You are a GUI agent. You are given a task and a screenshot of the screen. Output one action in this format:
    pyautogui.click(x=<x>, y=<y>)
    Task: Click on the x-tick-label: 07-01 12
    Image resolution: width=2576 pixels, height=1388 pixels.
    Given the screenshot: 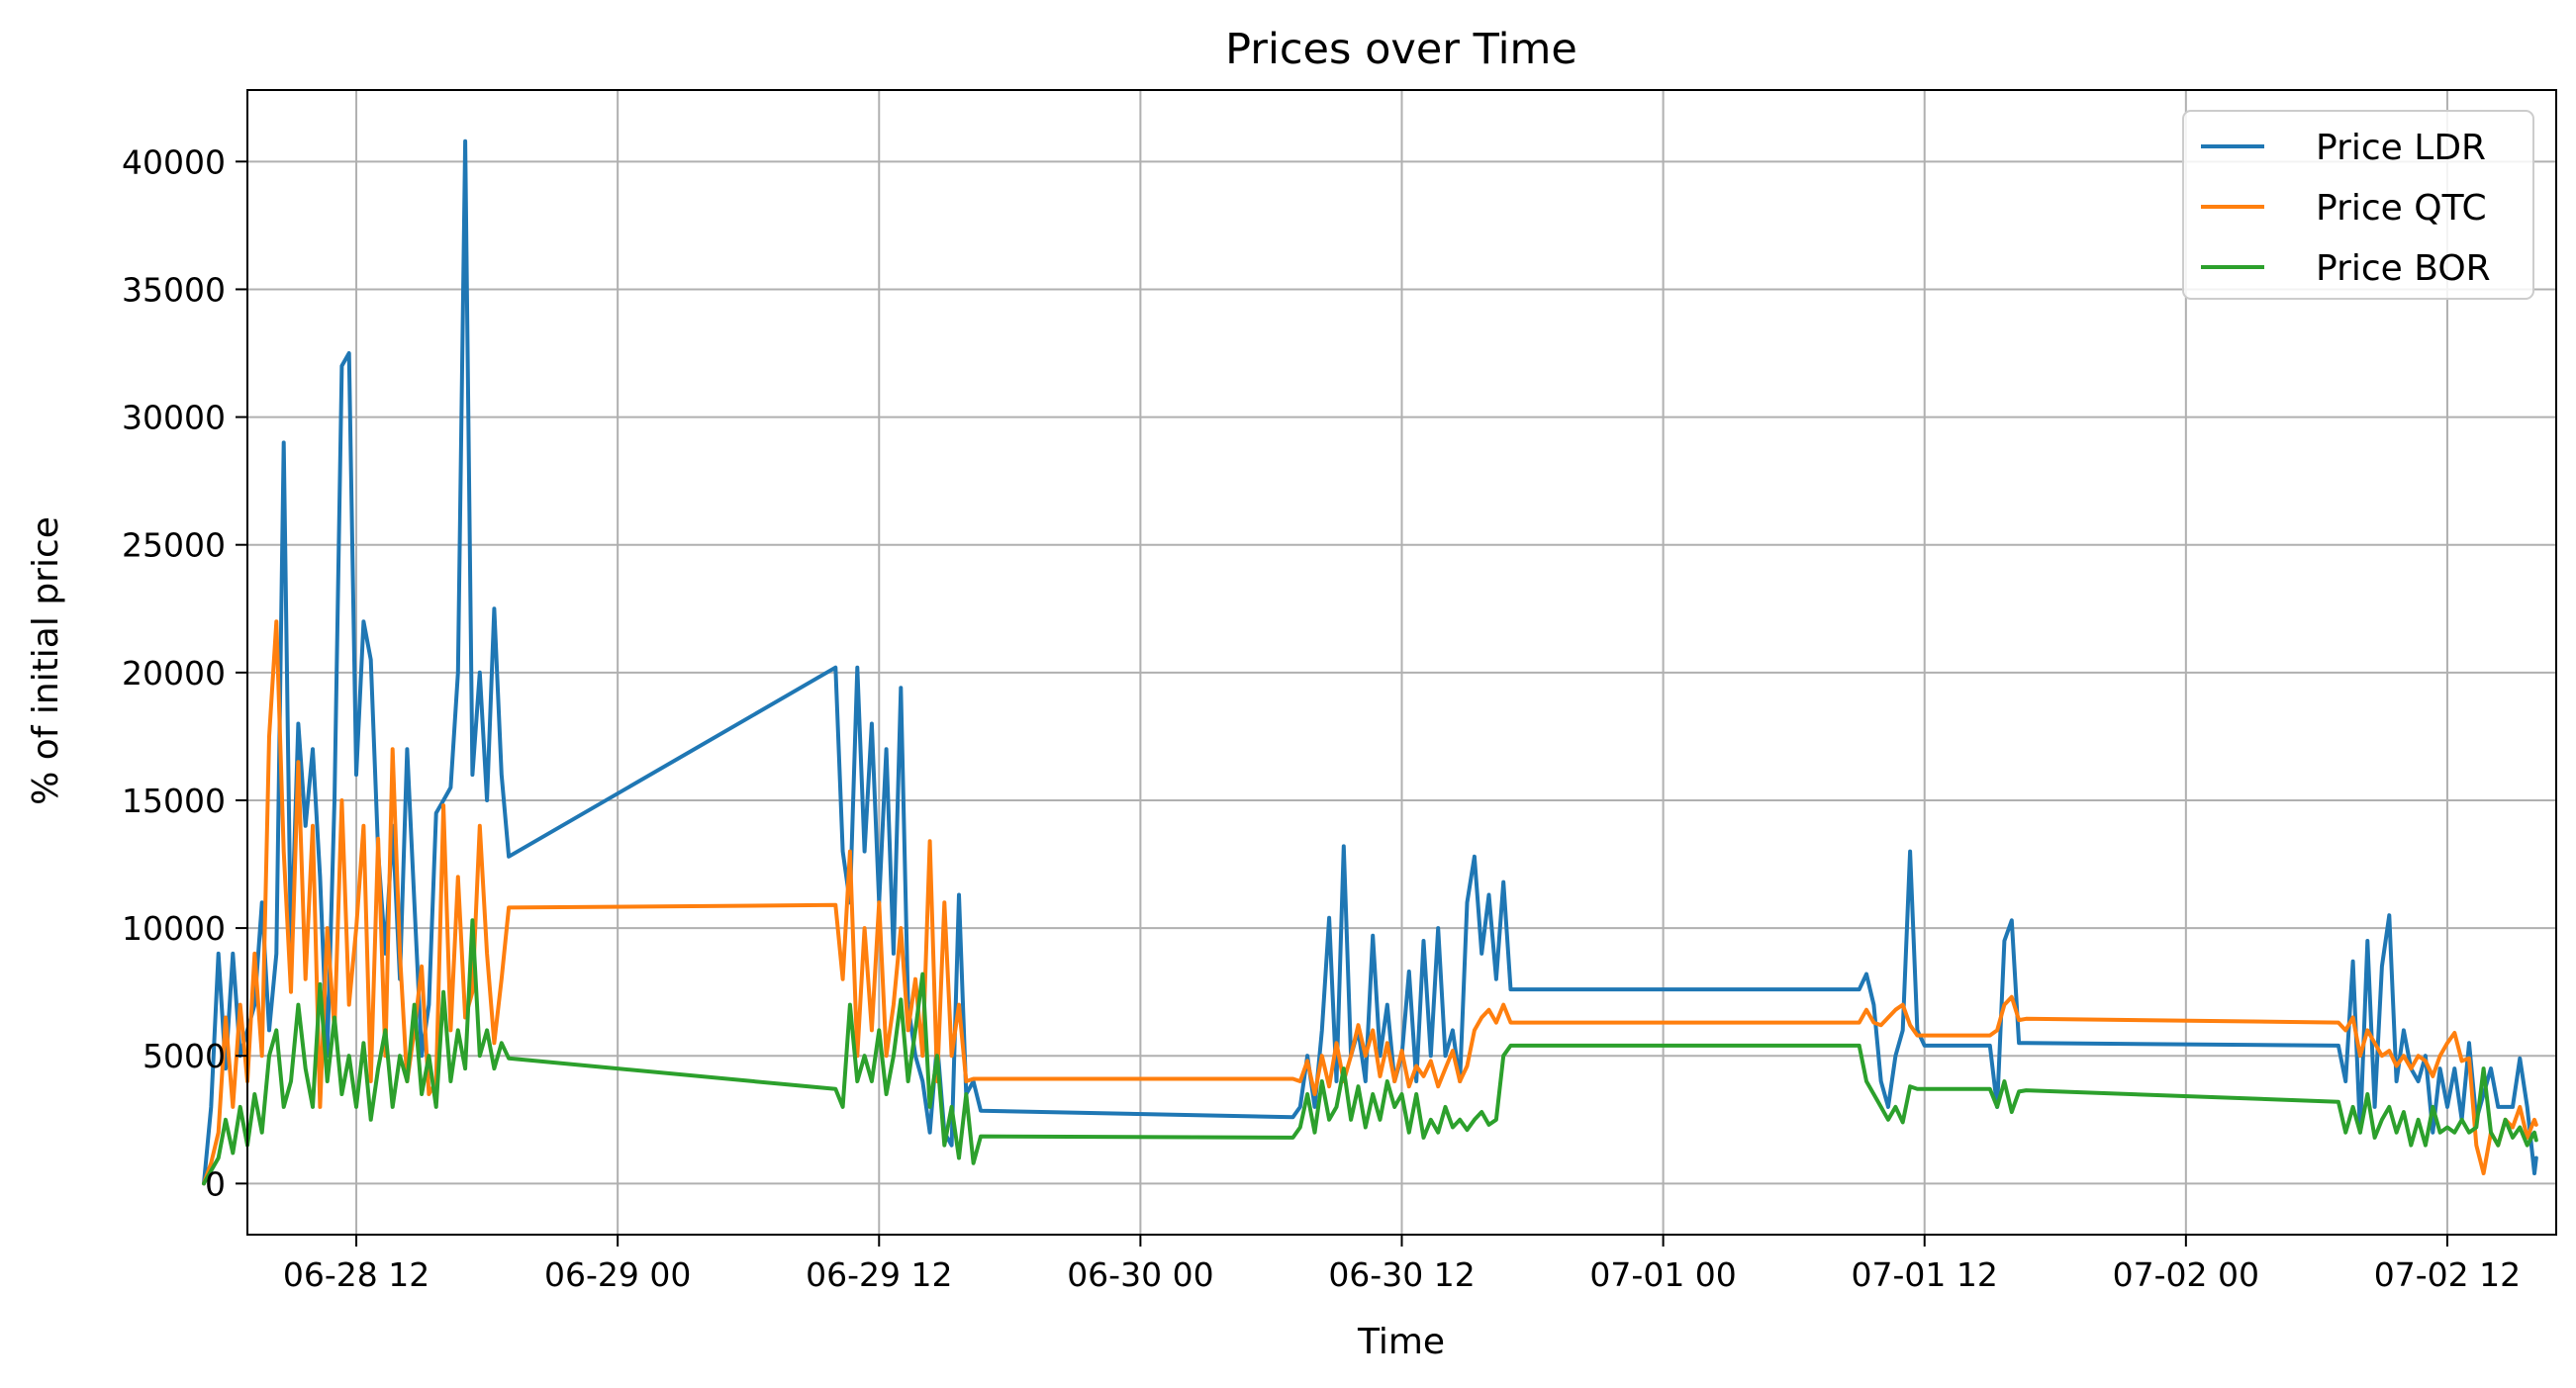 What is the action you would take?
    pyautogui.click(x=1925, y=1274)
    